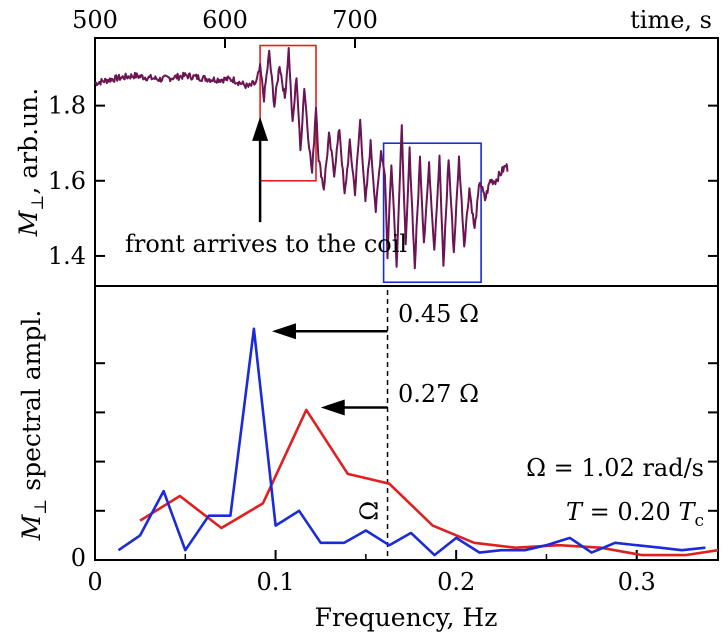  What do you see at coordinates (94, 582) in the screenshot?
I see `bottom-x-tick-label: 0` at bounding box center [94, 582].